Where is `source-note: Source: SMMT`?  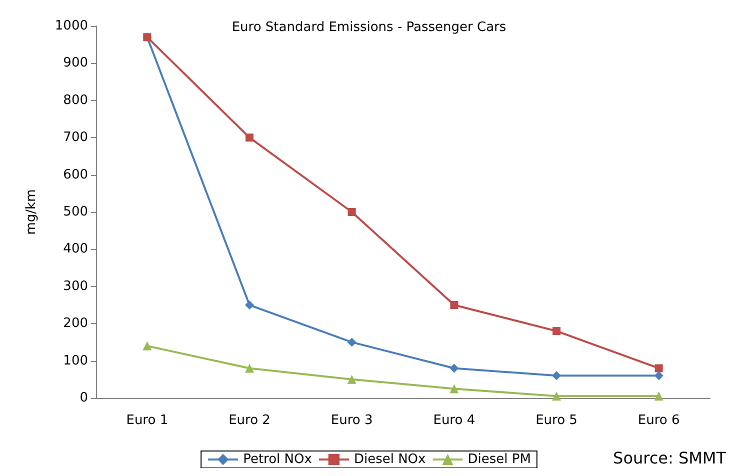 source-note: Source: SMMT is located at coordinates (669, 458).